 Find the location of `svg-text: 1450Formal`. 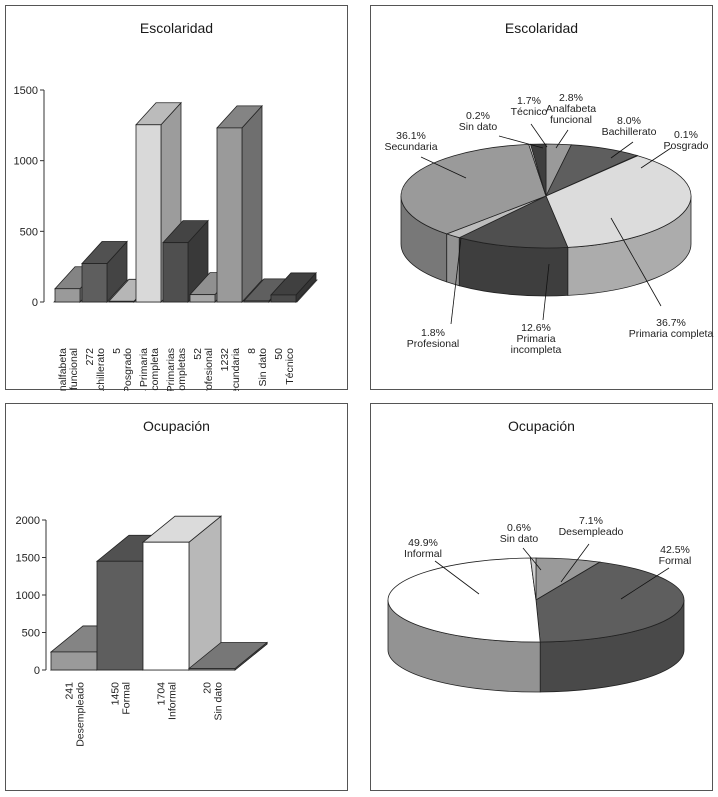

svg-text: 1450Formal is located at coordinates (121, 698).